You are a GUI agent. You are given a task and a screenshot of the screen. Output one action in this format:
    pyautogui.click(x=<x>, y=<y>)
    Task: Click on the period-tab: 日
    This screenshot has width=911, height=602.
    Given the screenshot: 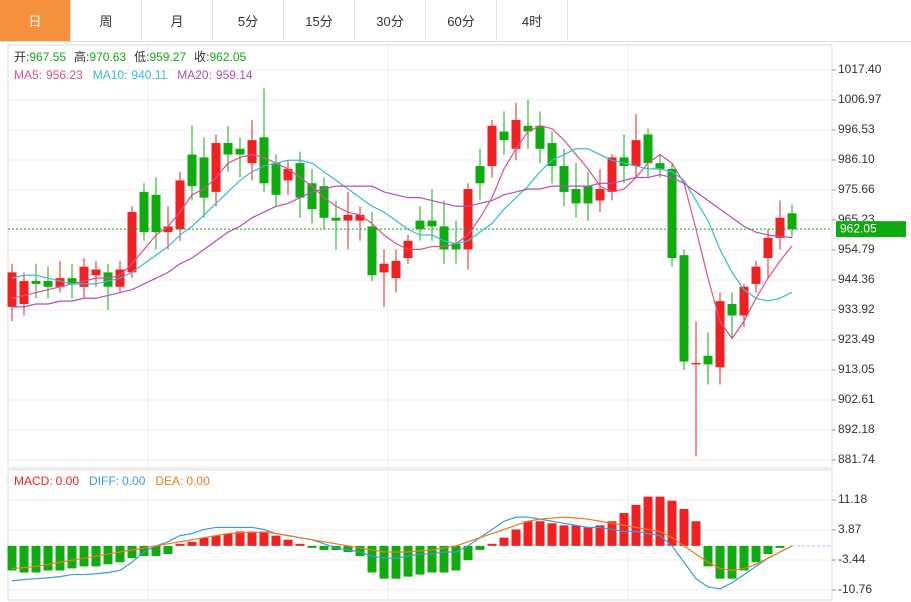 What is the action you would take?
    pyautogui.click(x=35, y=20)
    